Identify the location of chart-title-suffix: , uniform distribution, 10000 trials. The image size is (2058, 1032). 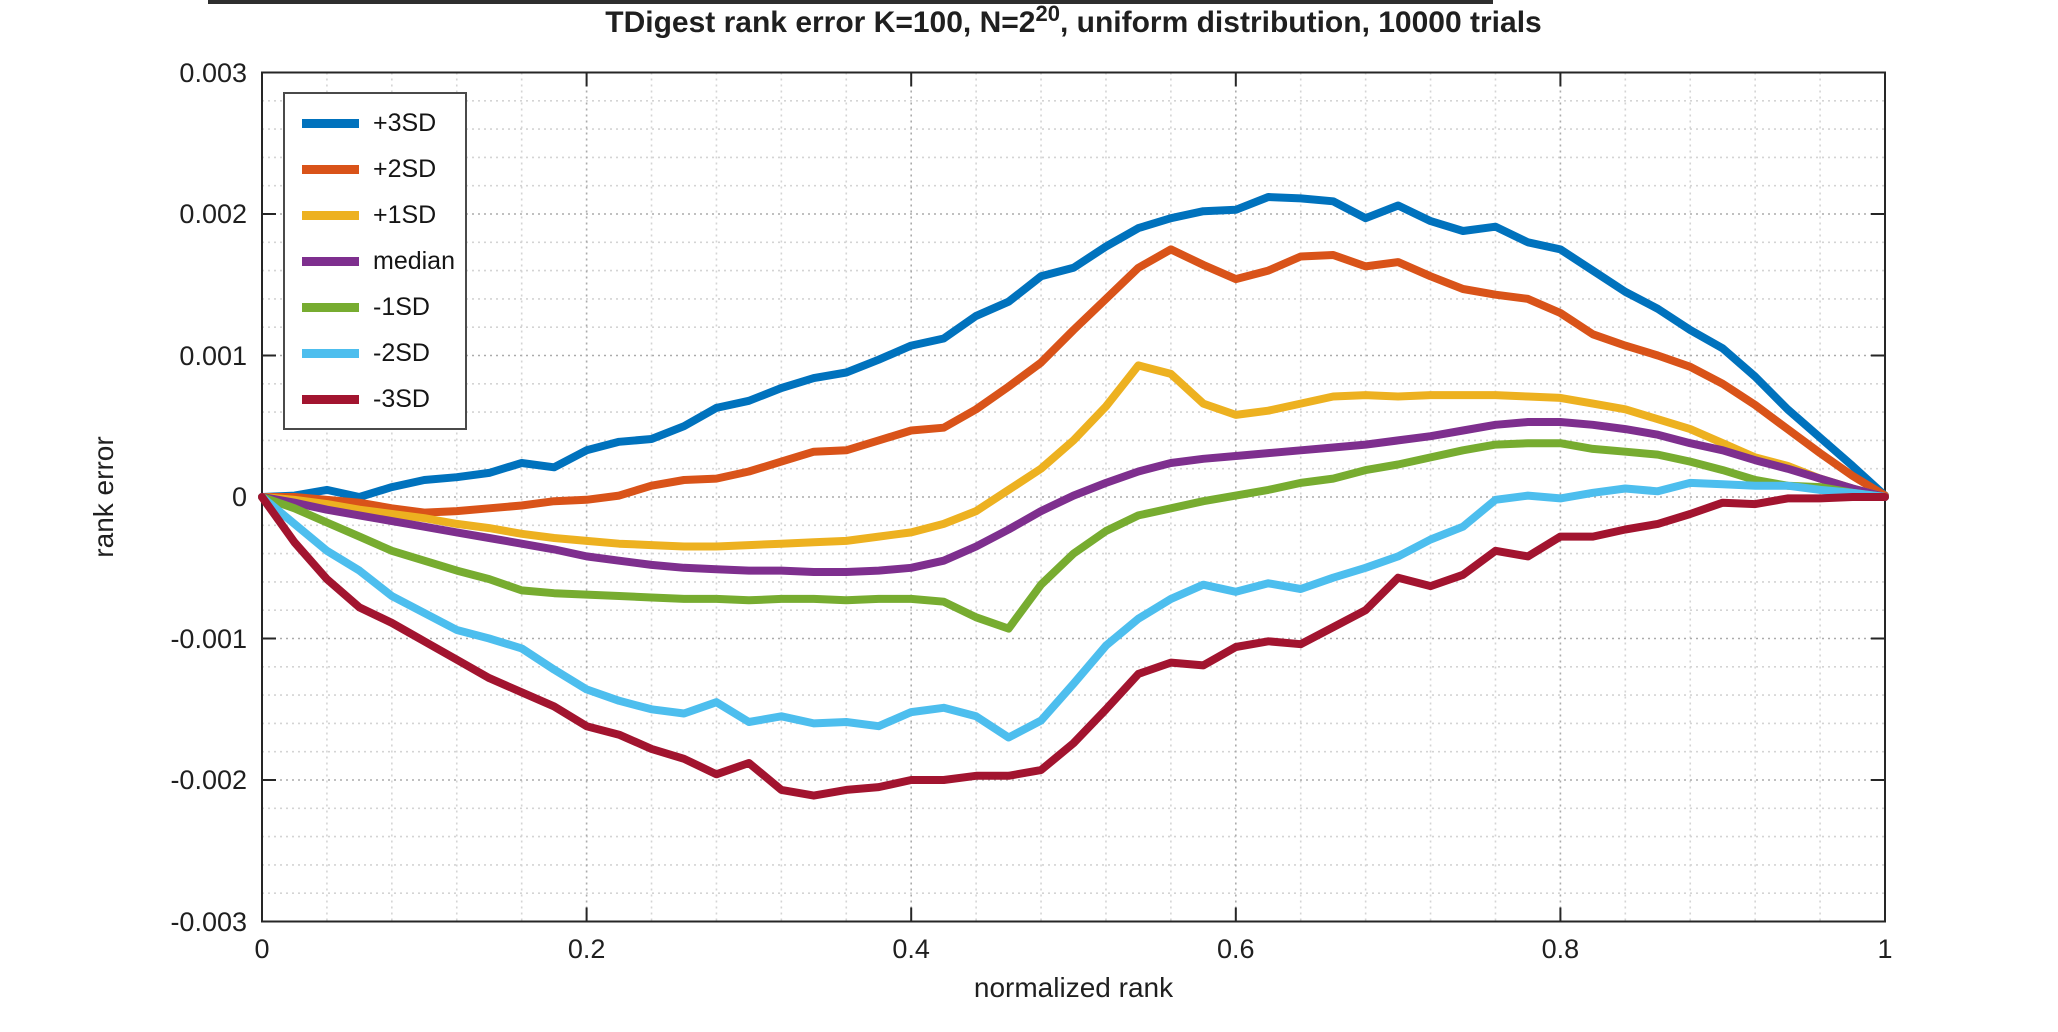
(1300, 22).